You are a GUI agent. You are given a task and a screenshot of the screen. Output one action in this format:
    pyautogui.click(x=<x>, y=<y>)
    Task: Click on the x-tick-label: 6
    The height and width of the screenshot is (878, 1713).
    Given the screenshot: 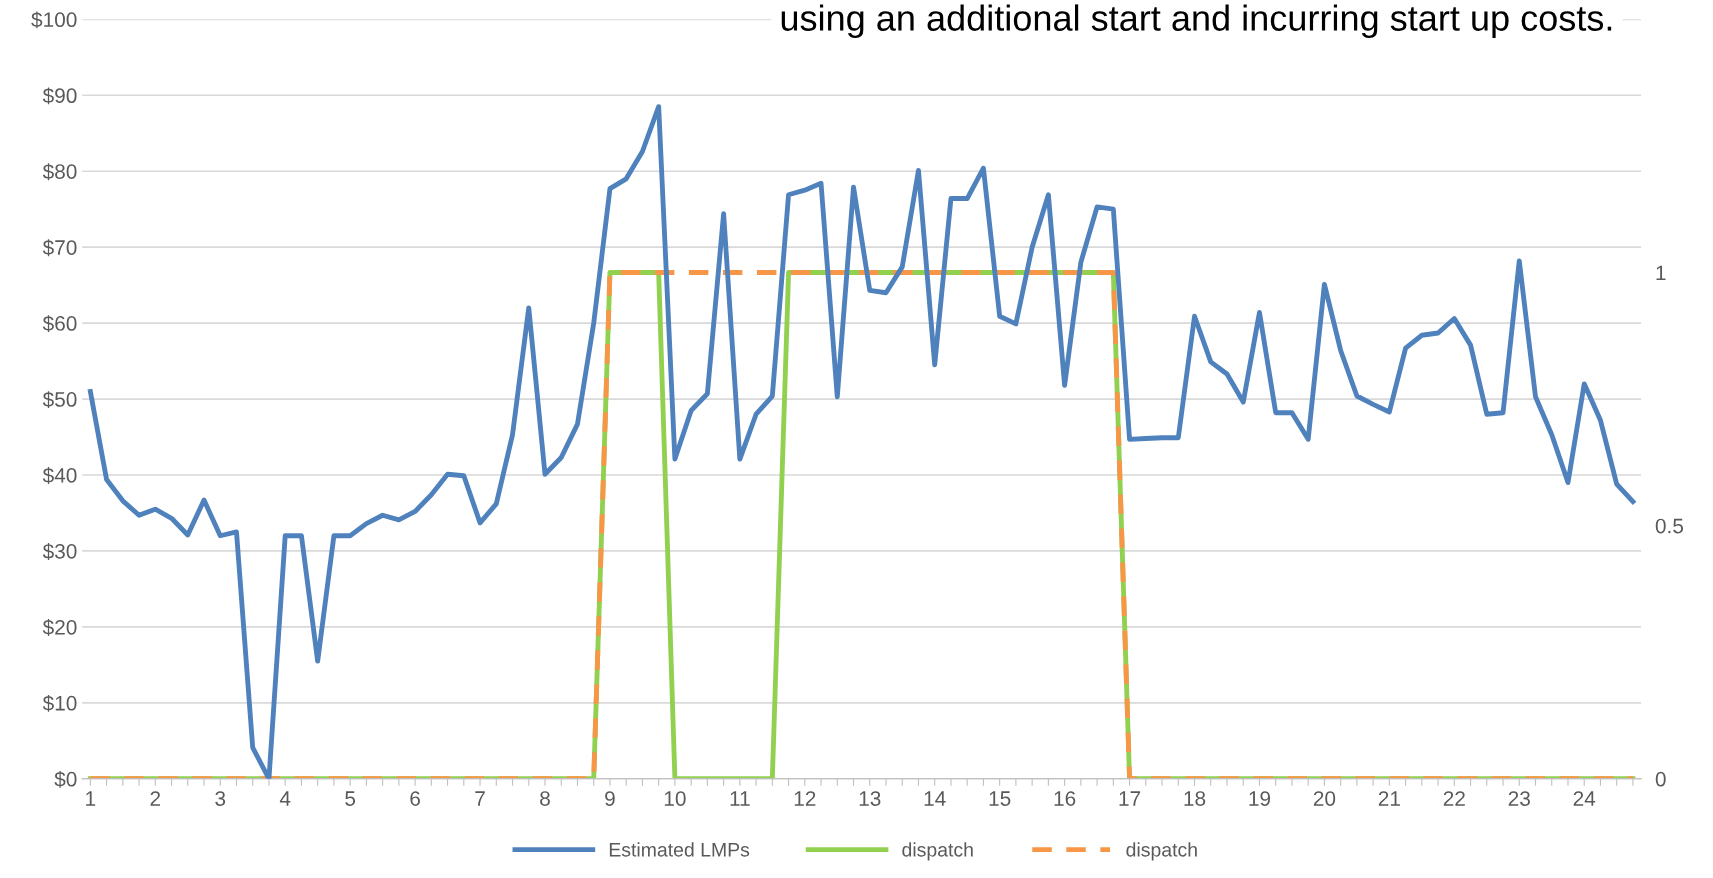 What is the action you would take?
    pyautogui.click(x=415, y=798)
    